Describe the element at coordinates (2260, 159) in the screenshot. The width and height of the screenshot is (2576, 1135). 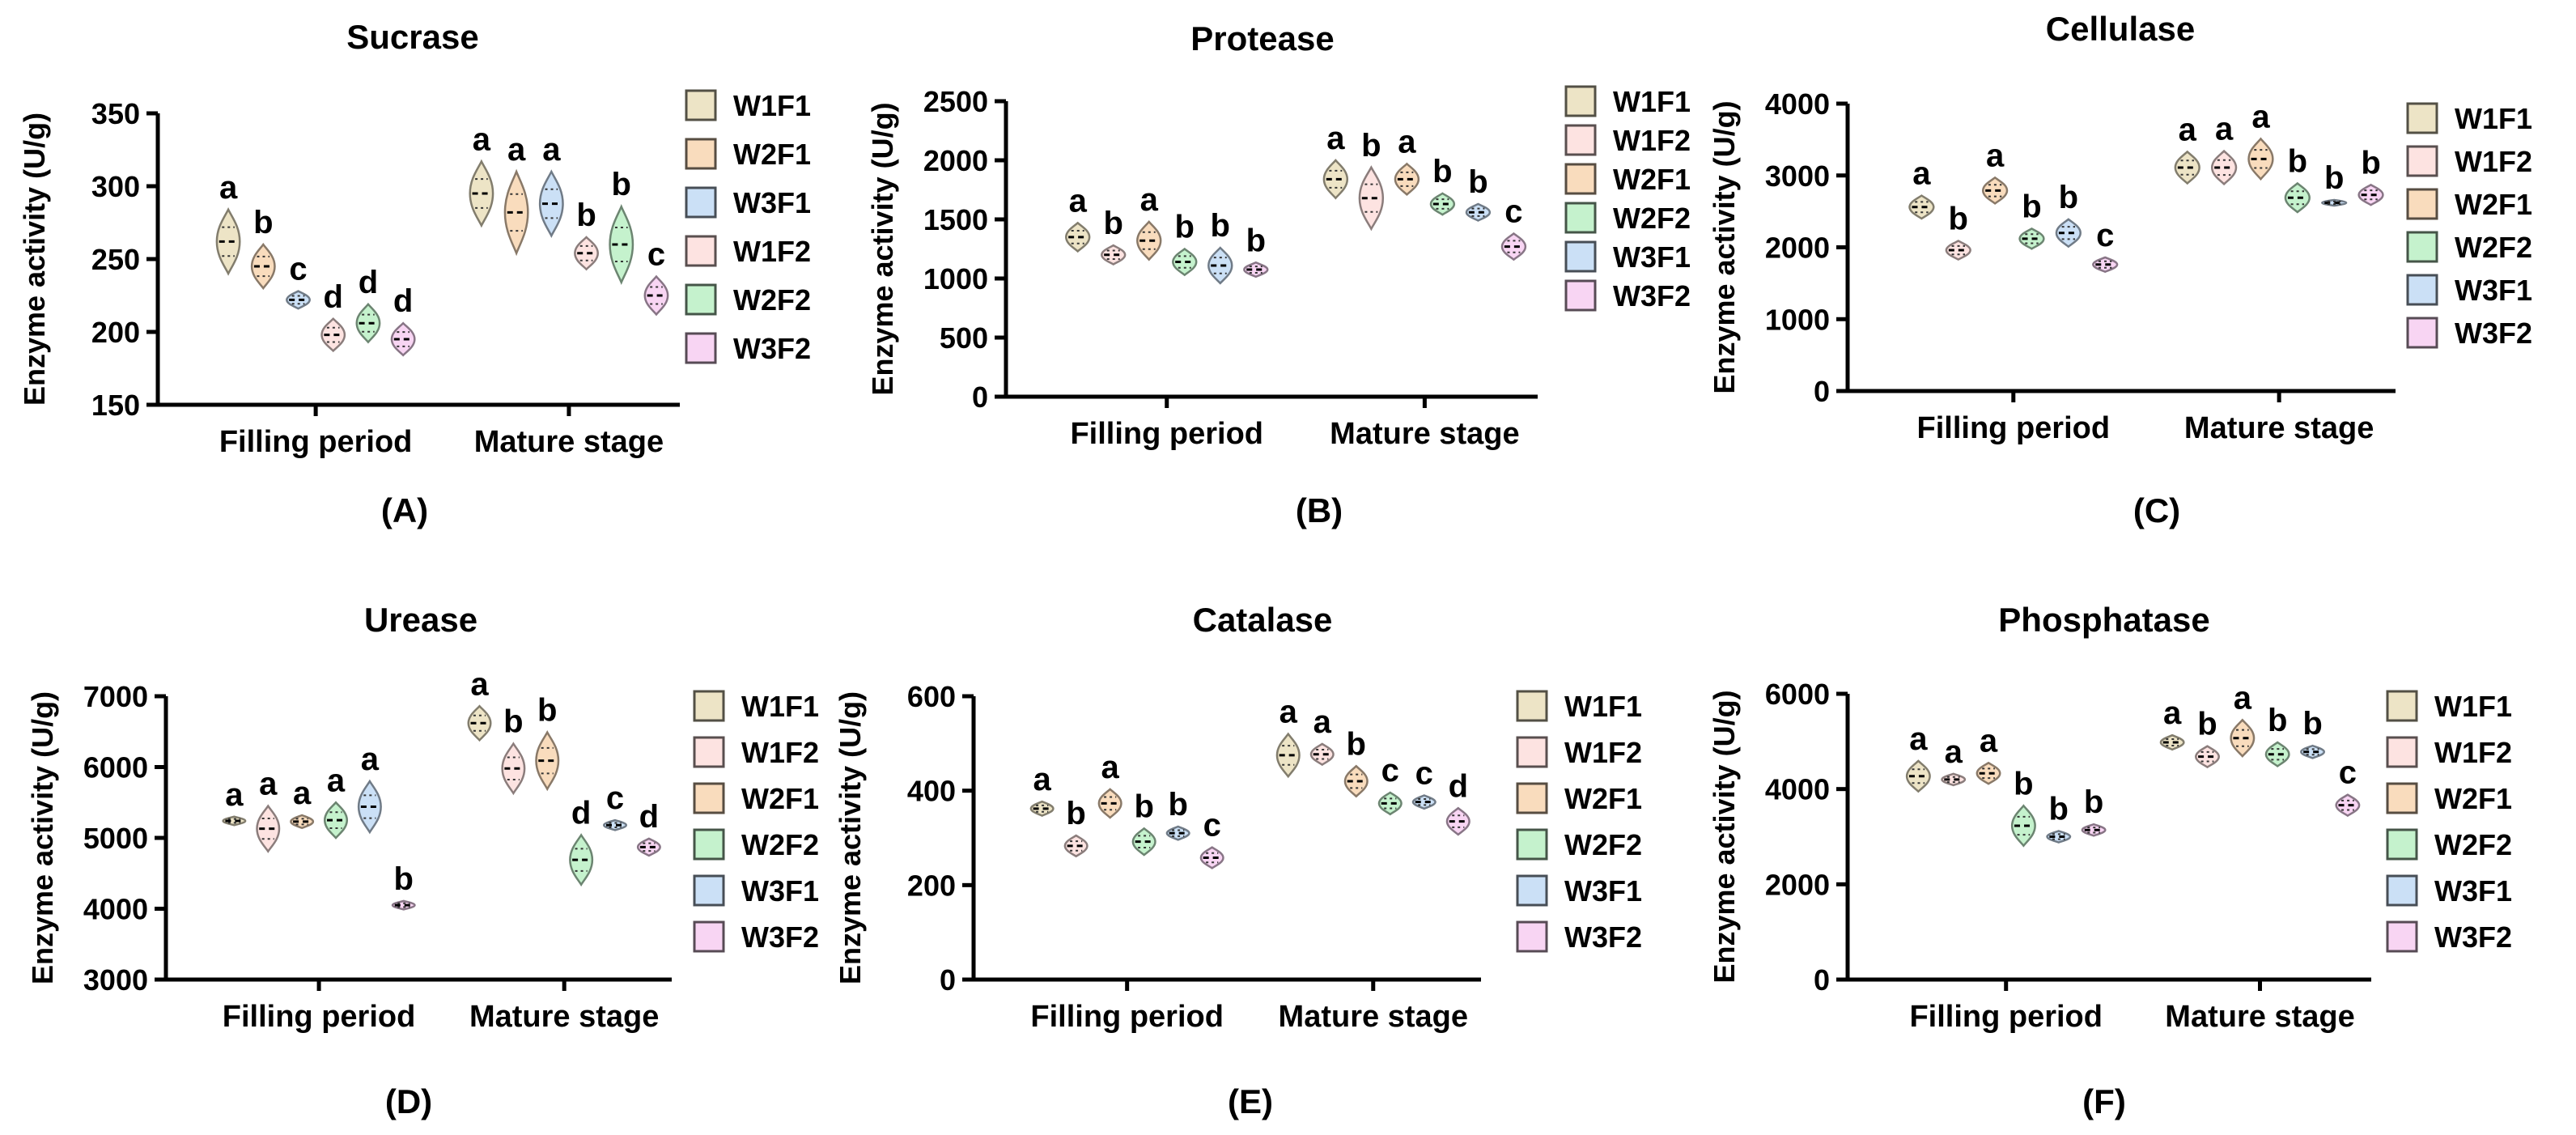
I see `violin-W2F1-mature` at that location.